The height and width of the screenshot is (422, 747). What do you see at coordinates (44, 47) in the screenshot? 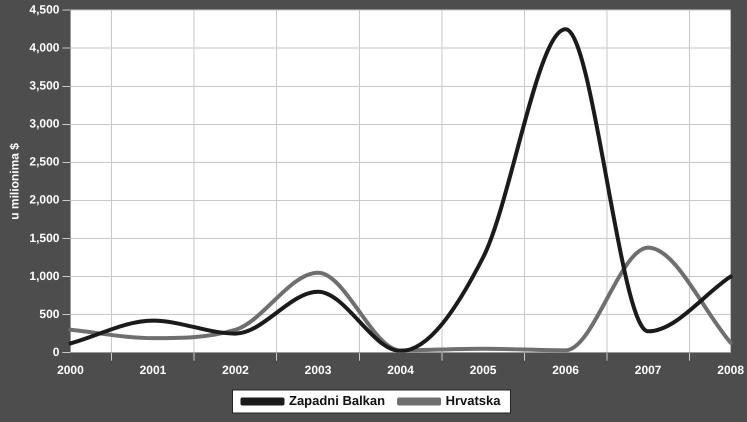
I see `y-tick-label: 4,000` at bounding box center [44, 47].